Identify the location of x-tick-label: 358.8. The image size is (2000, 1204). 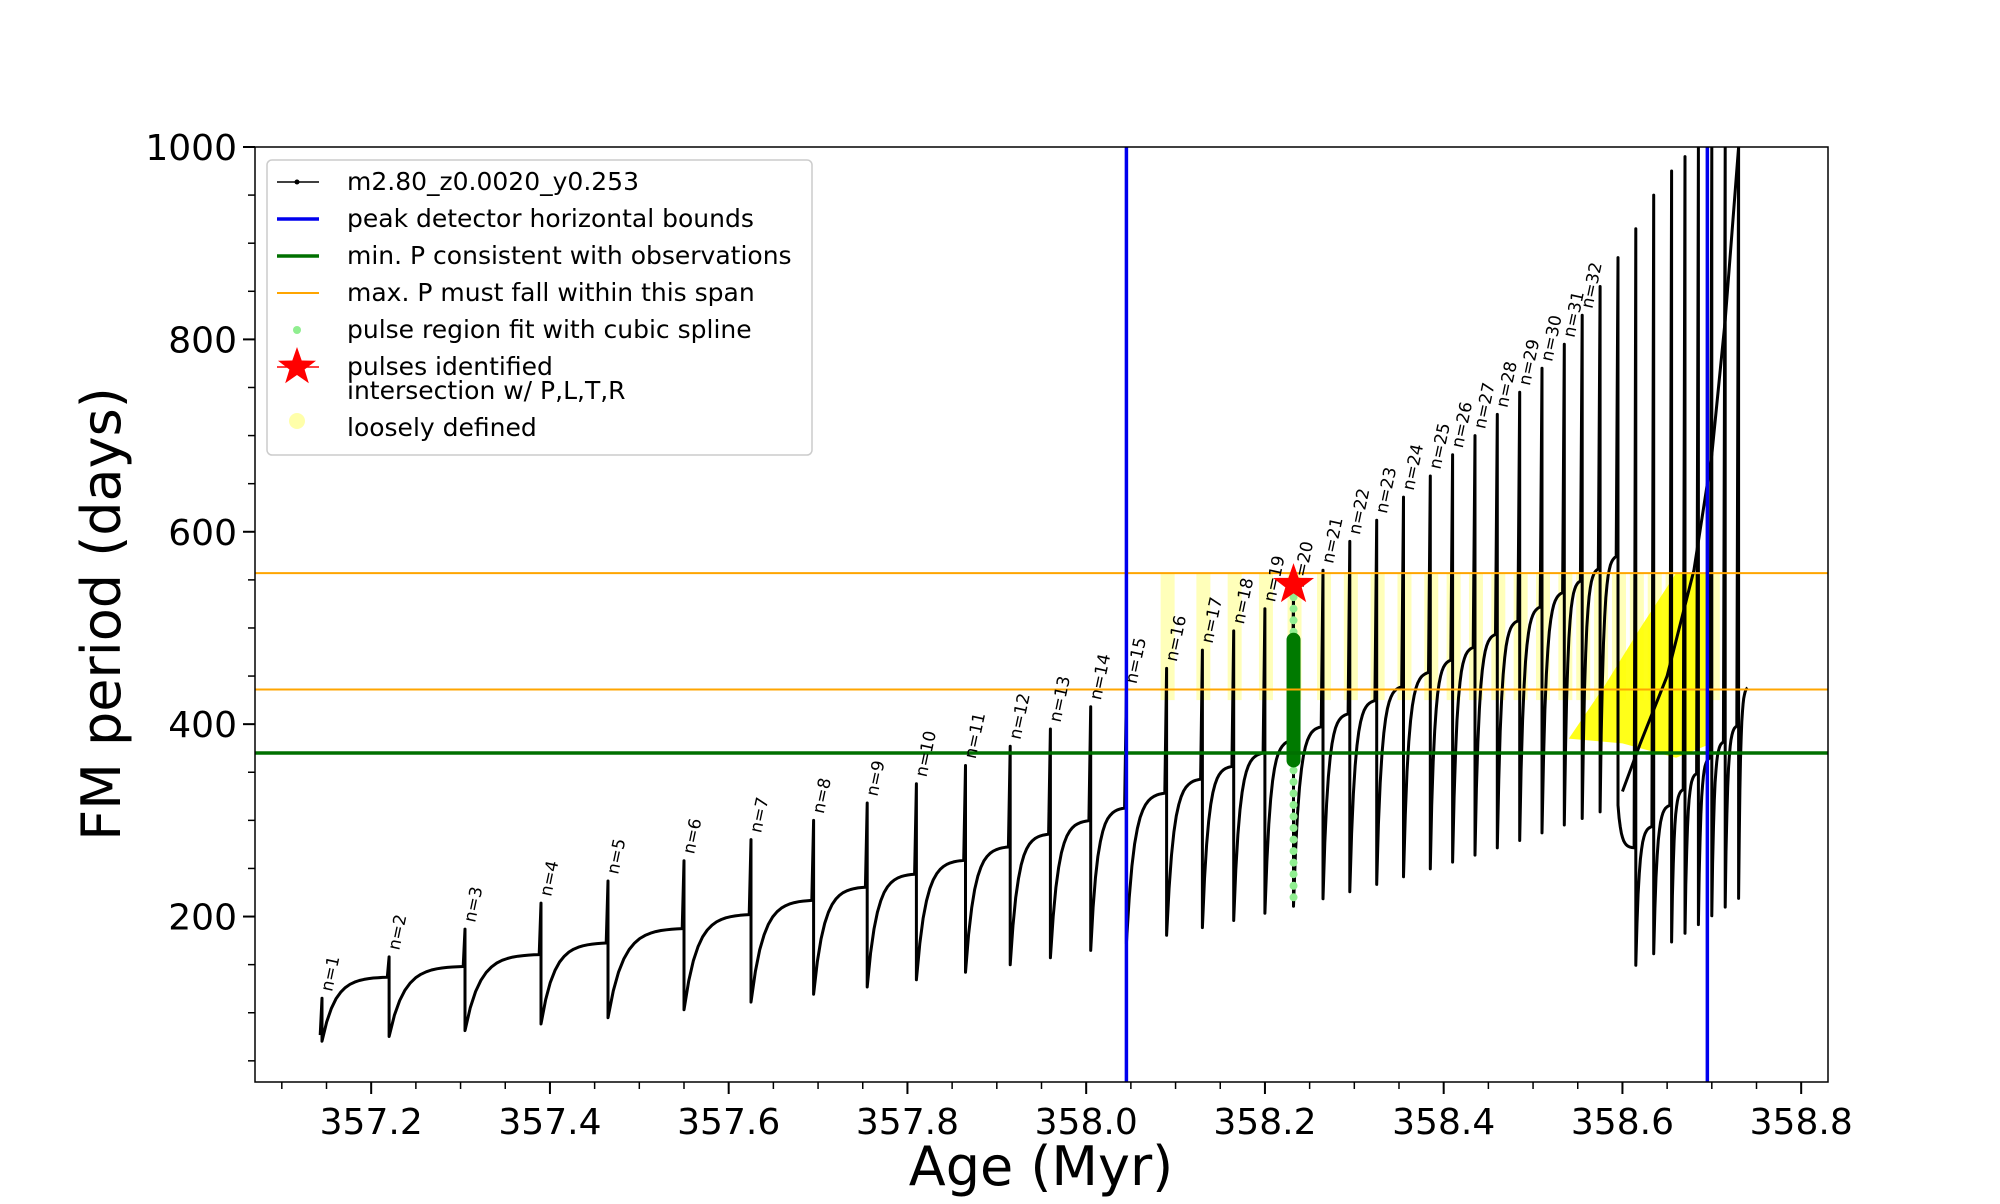
(1801, 1122).